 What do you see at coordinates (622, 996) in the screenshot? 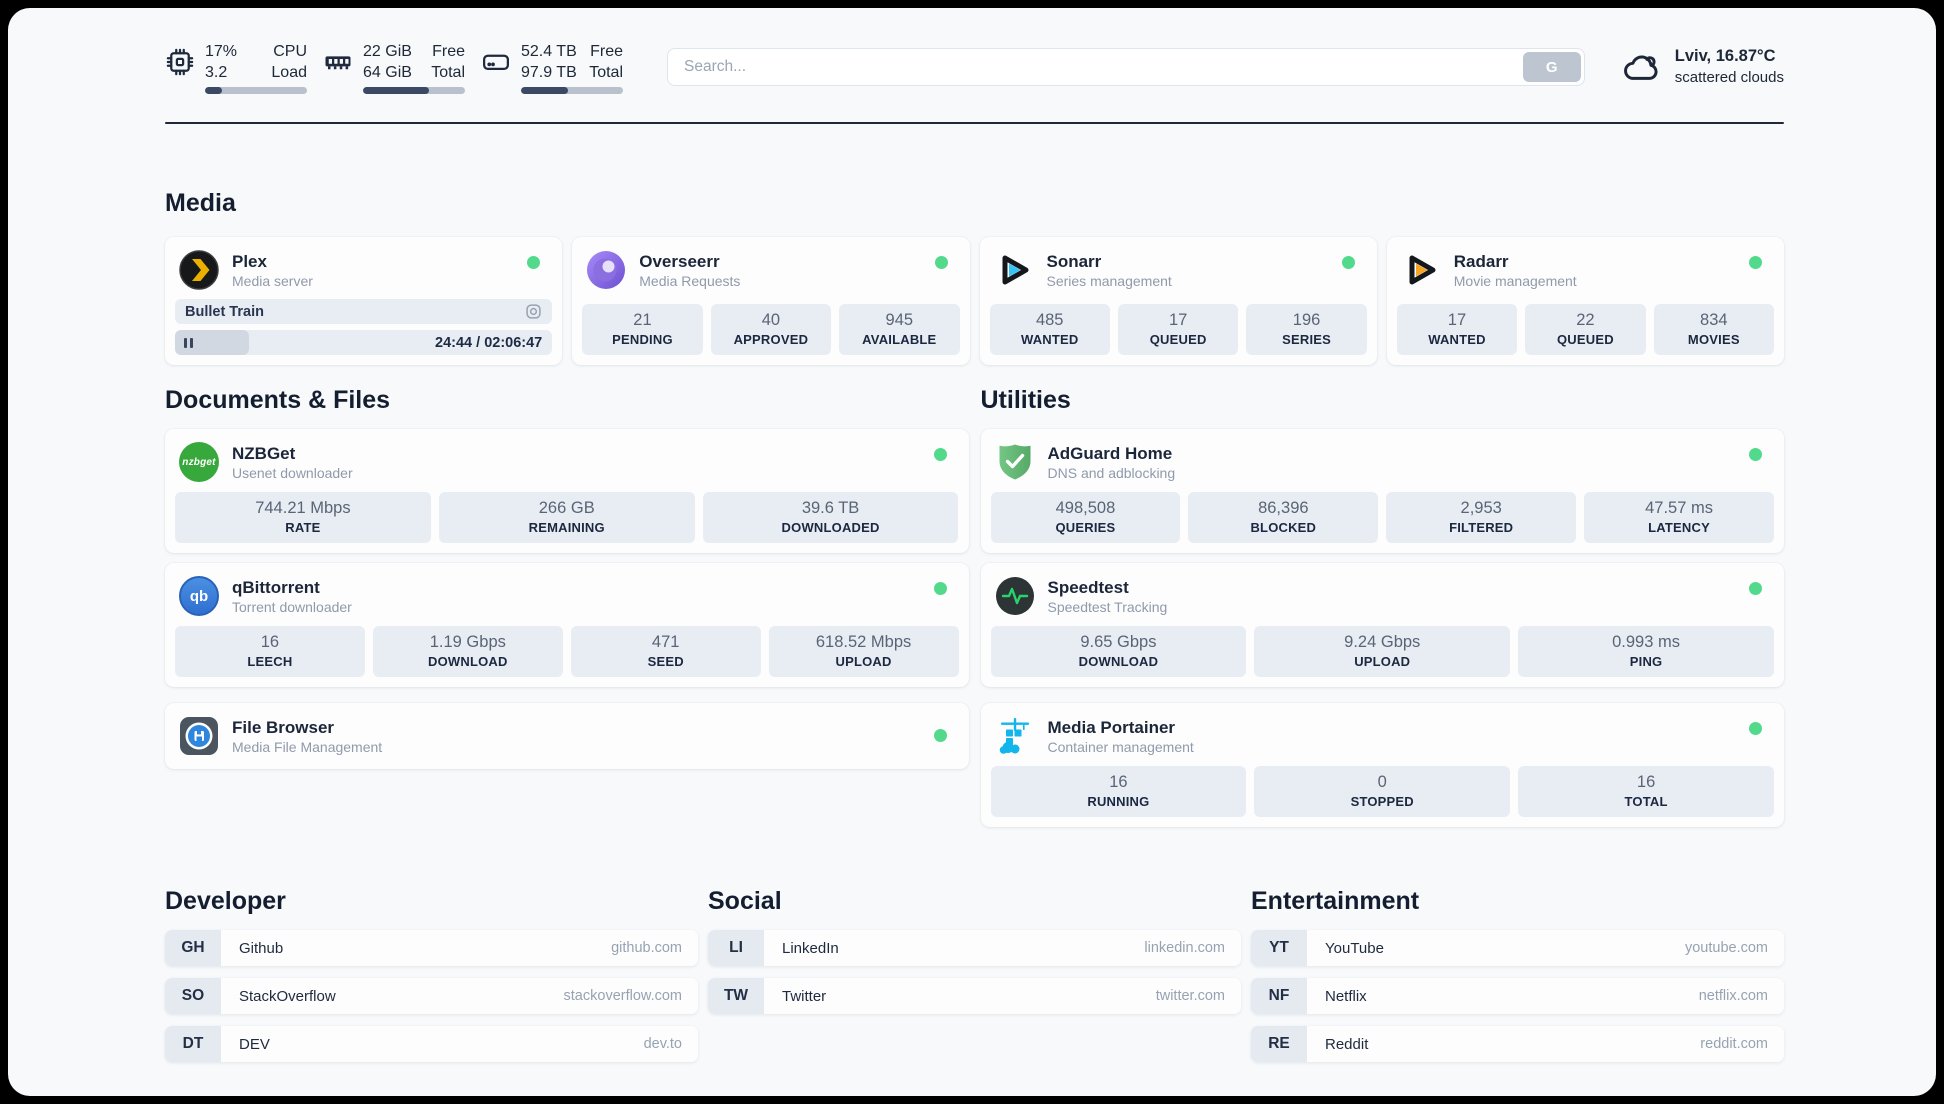
I see `bookmark-domain: stackoverflow.com` at bounding box center [622, 996].